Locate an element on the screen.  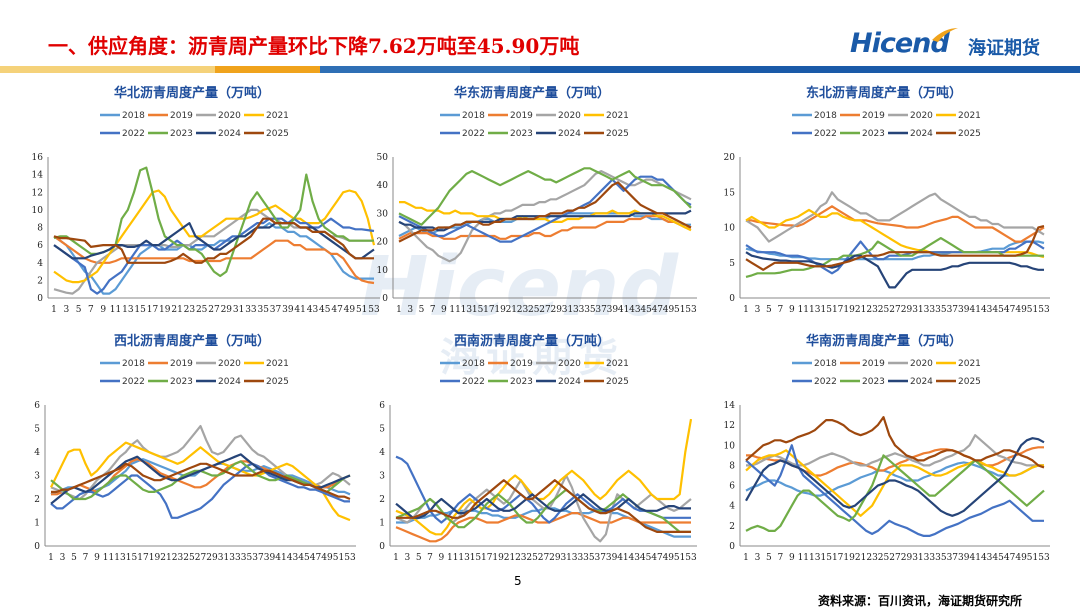
page-number: 5 is located at coordinates (518, 581).